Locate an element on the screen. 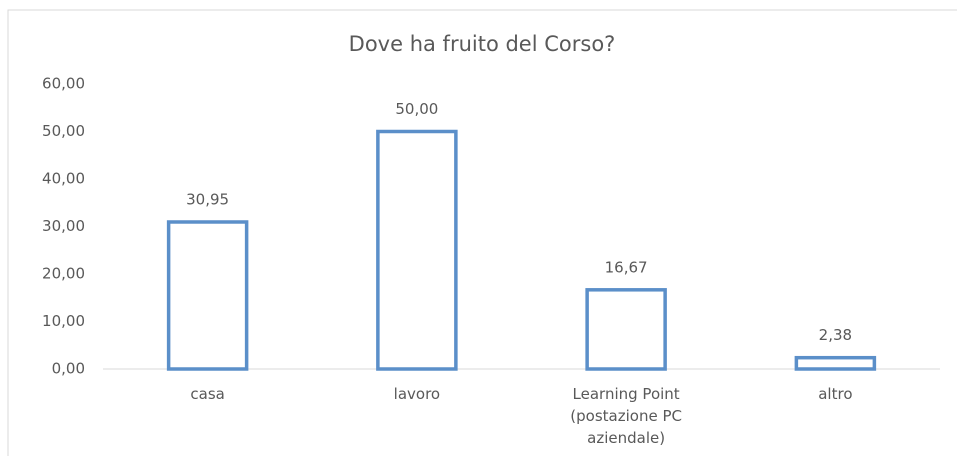 Image resolution: width=957 pixels, height=456 pixels. x-tick-label: Learning Point (postazione PC aziendale) is located at coordinates (626, 416).